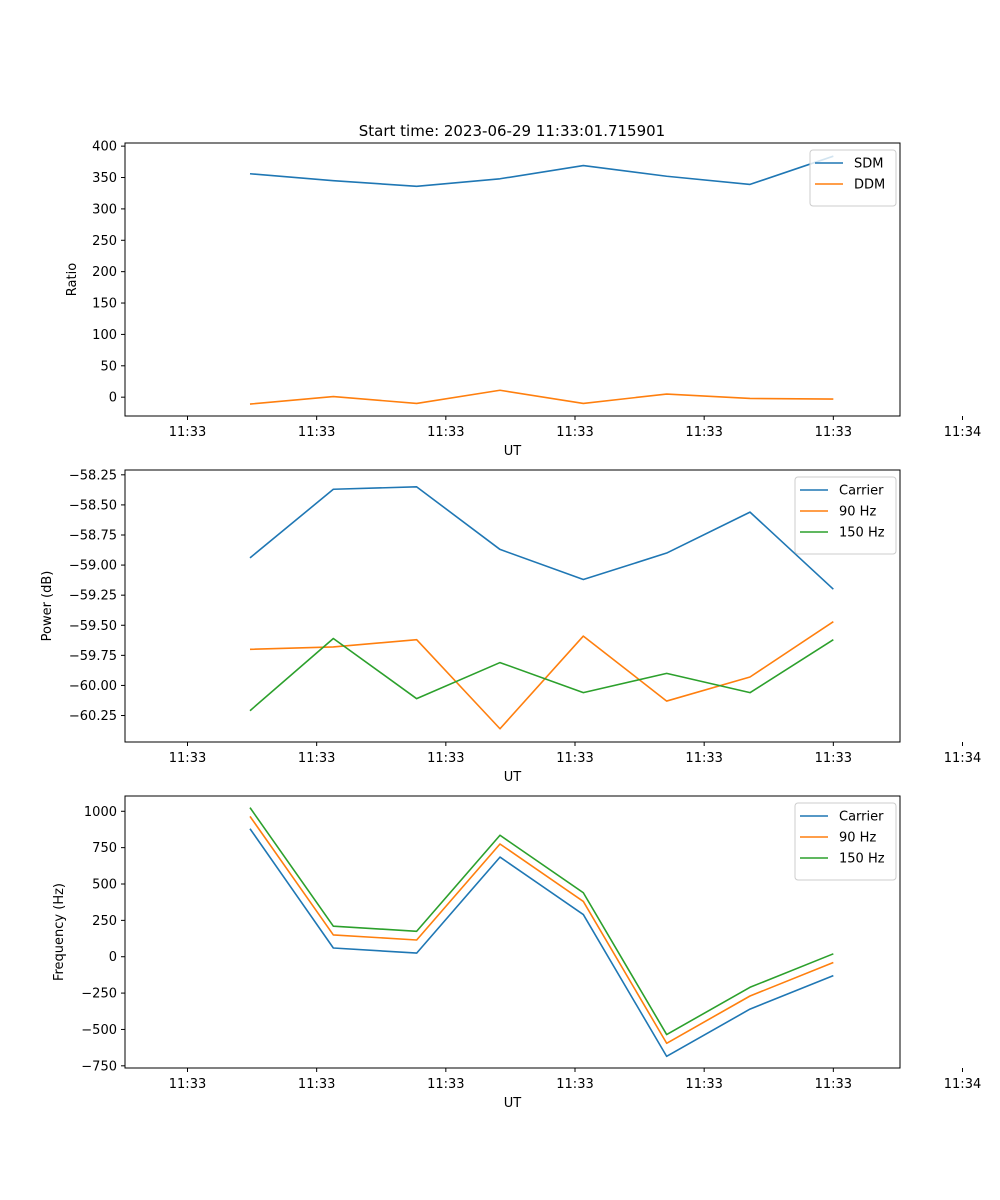  Describe the element at coordinates (93, 686) in the screenshot. I see `y-tick-label: −60.00` at that location.